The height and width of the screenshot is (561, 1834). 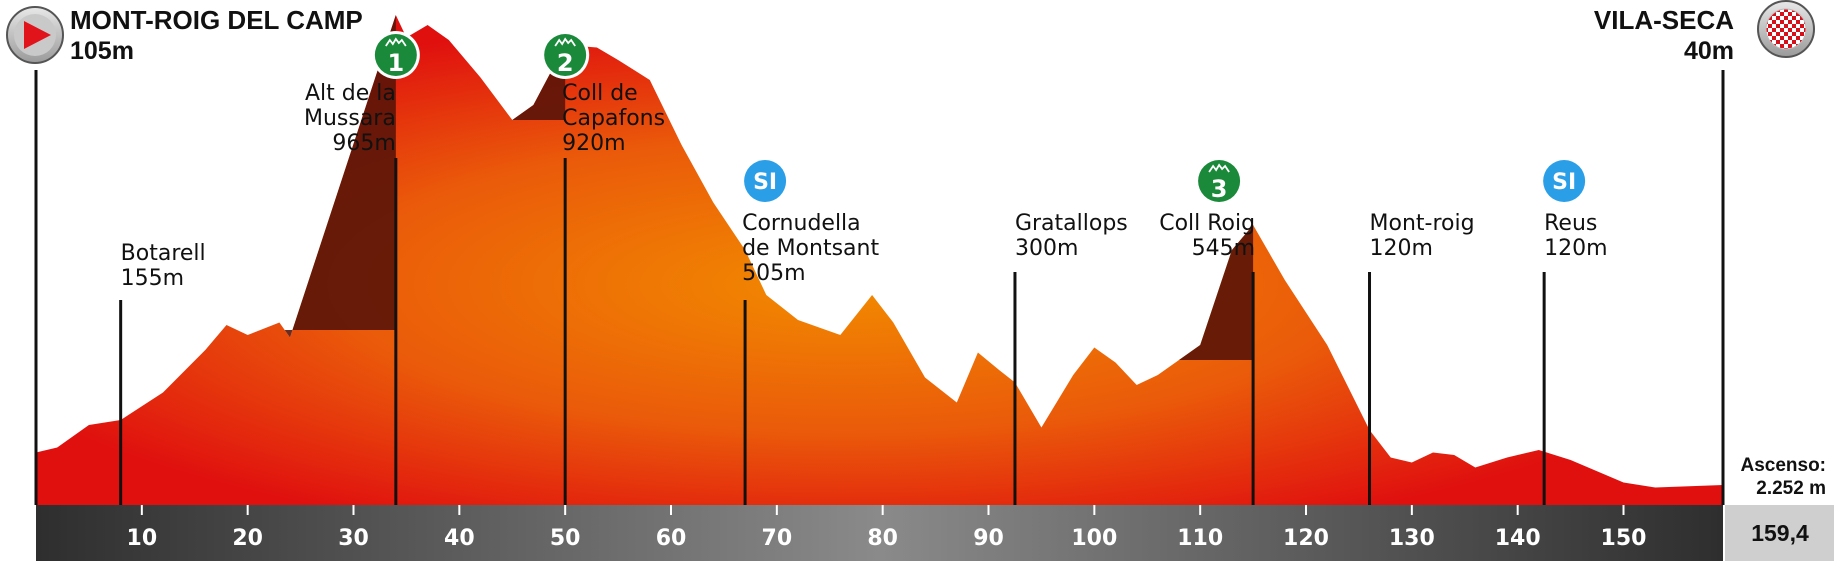 What do you see at coordinates (1570, 223) in the screenshot?
I see `waypoint-name: Reus` at bounding box center [1570, 223].